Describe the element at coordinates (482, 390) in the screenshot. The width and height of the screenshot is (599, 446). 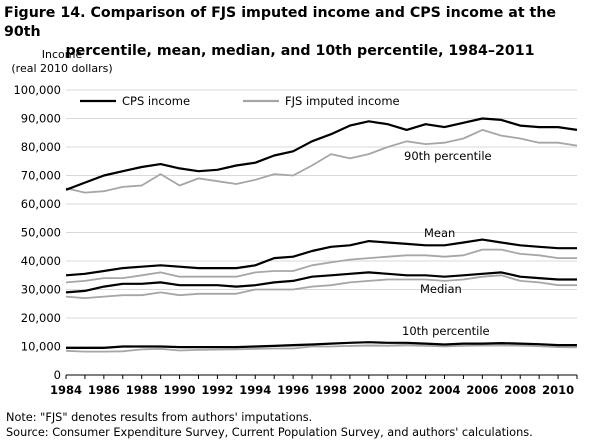
I see `x-tick-label: 2006` at that location.